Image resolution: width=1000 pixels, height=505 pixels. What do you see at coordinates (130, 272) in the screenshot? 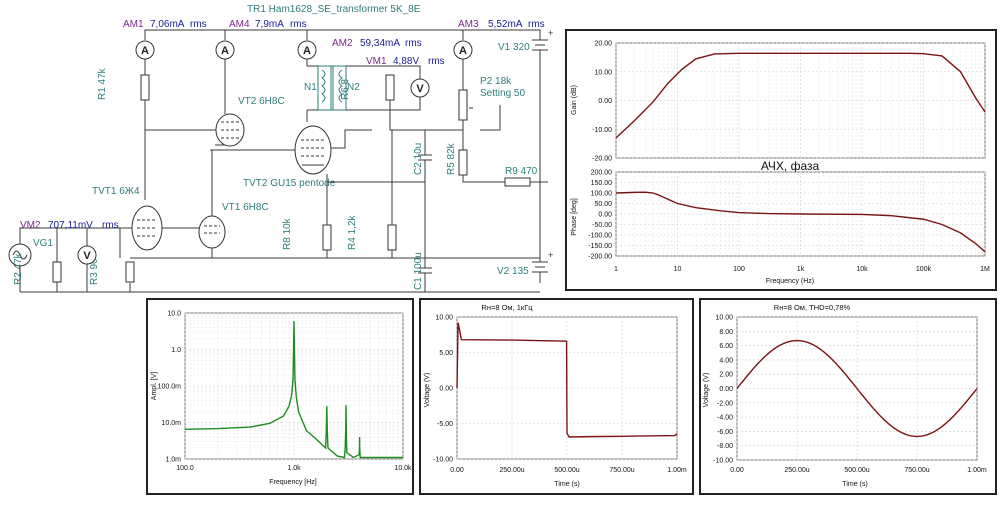
I see `resistor-r3` at bounding box center [130, 272].